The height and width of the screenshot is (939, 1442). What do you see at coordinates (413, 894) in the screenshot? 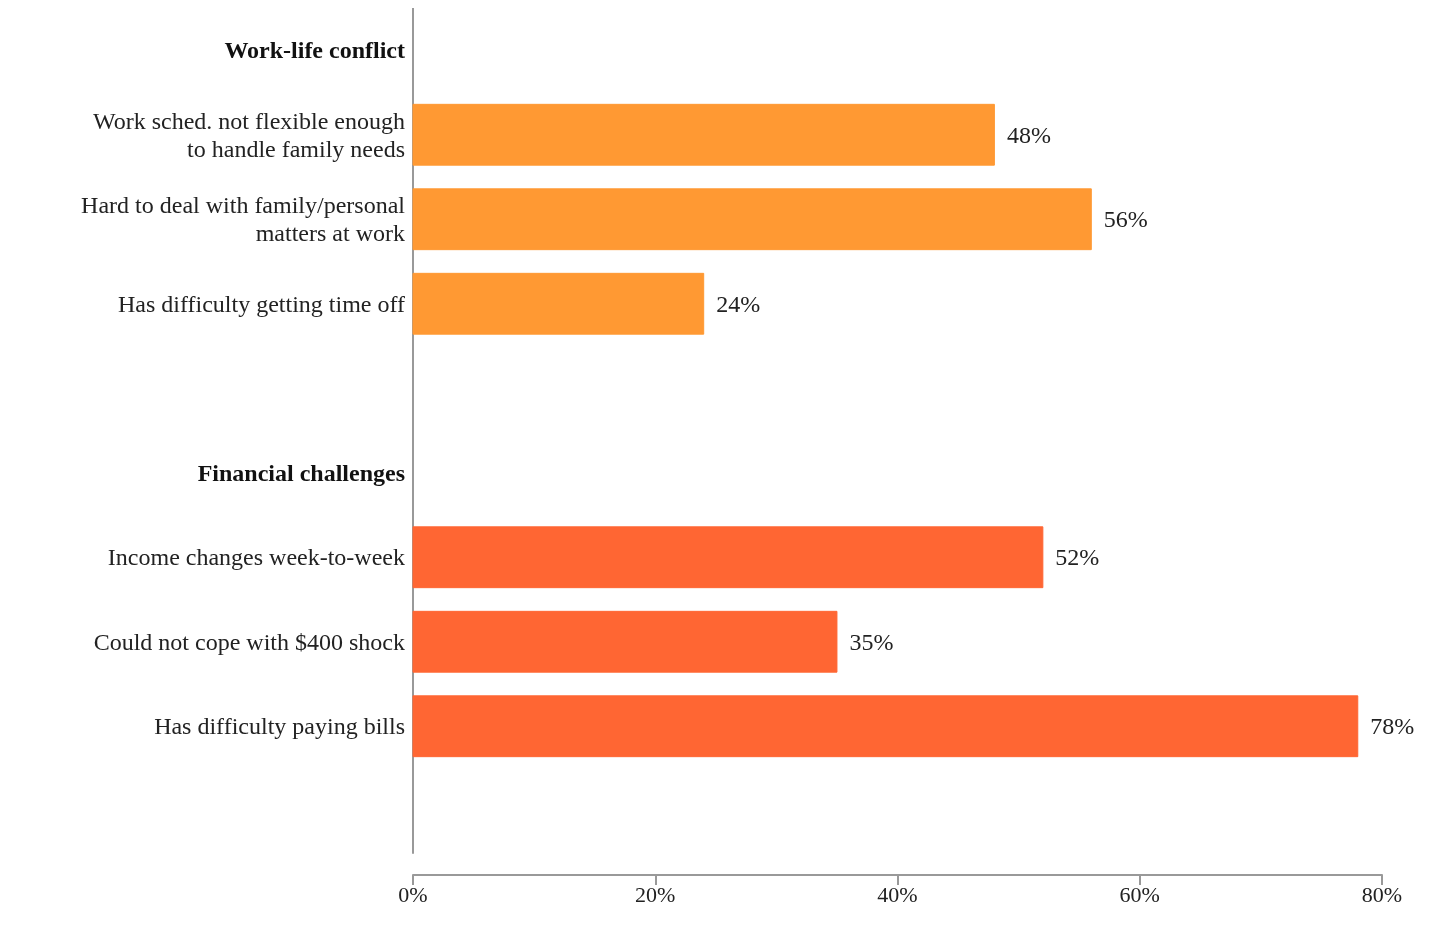
I see `x-tick-label: 0%` at bounding box center [413, 894].